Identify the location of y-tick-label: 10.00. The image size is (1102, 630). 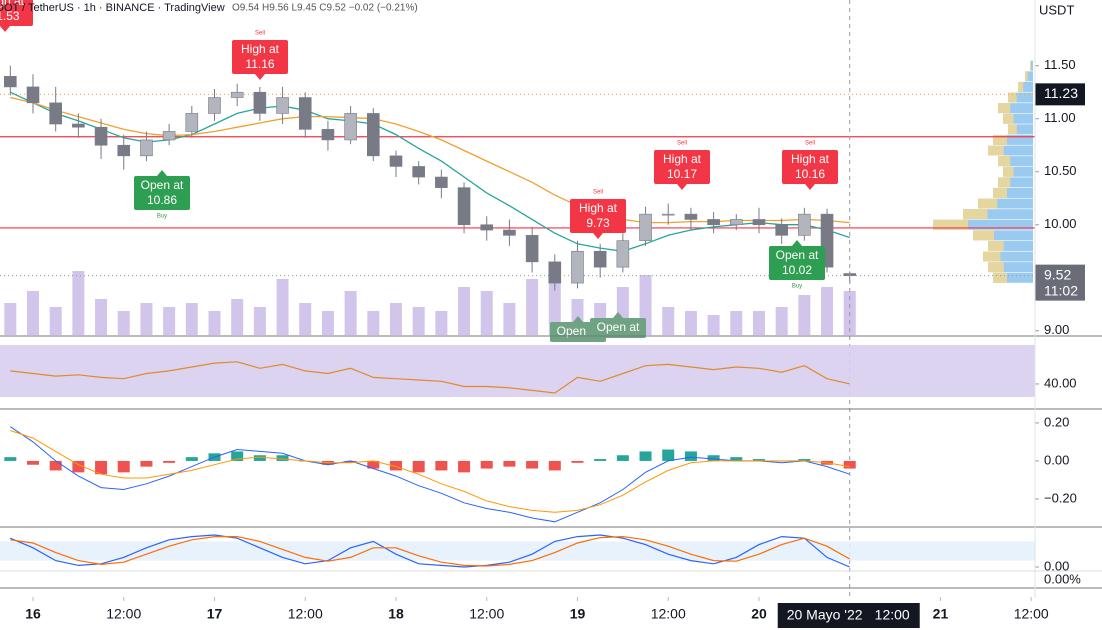
(1060, 223).